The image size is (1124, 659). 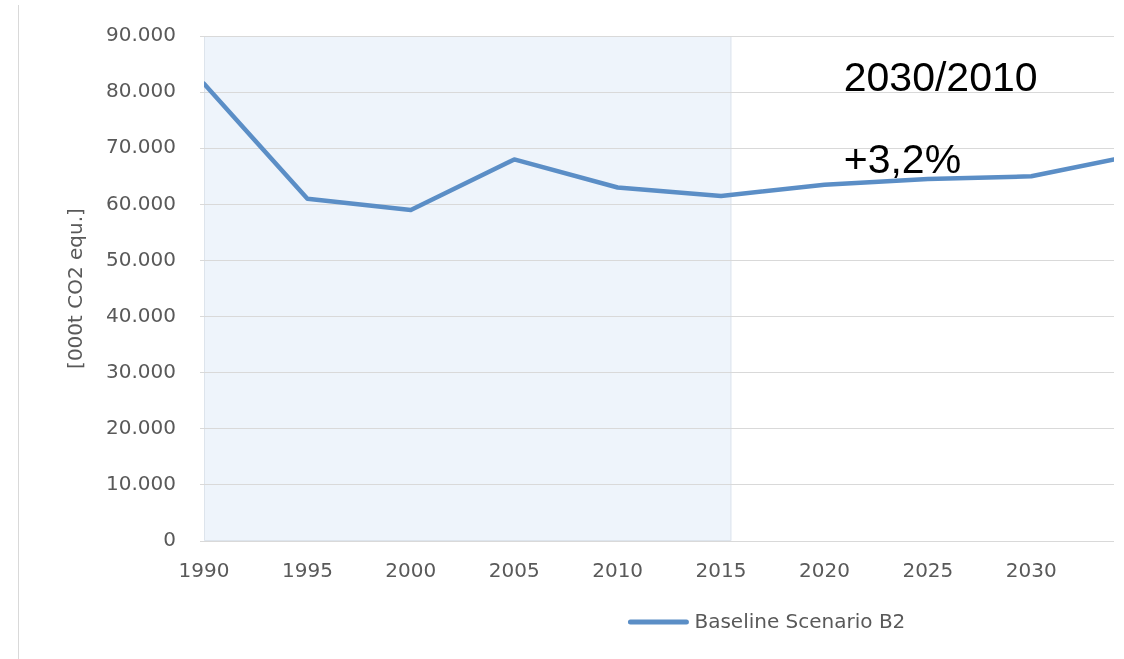 What do you see at coordinates (141, 146) in the screenshot?
I see `y-tick-label: 70.000` at bounding box center [141, 146].